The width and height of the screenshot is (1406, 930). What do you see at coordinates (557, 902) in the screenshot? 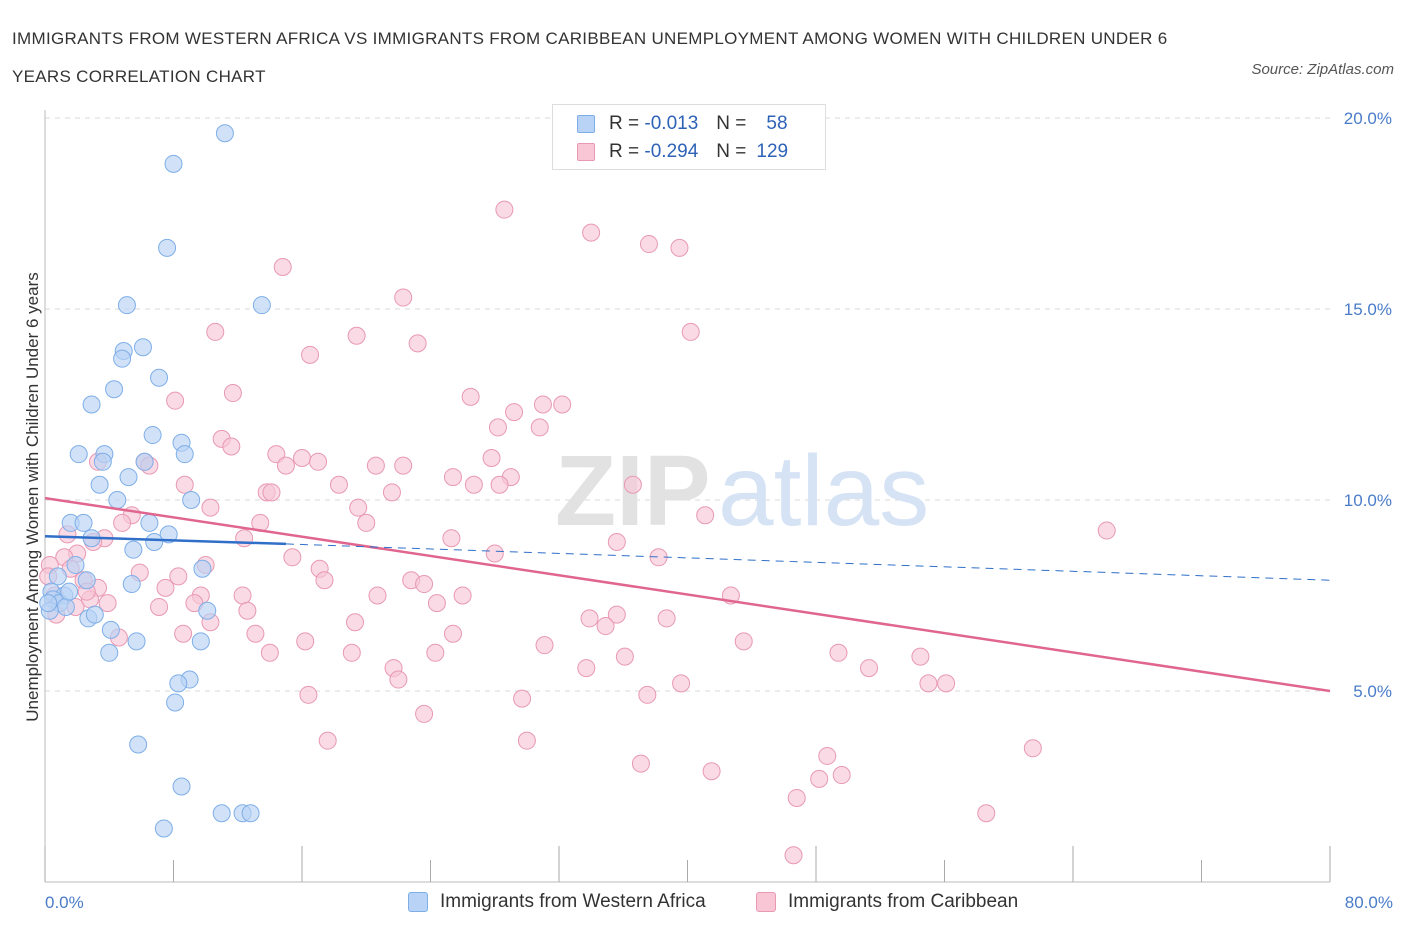
I see `legend-item-western-africa: Immigrants from Western Africa` at bounding box center [557, 902].